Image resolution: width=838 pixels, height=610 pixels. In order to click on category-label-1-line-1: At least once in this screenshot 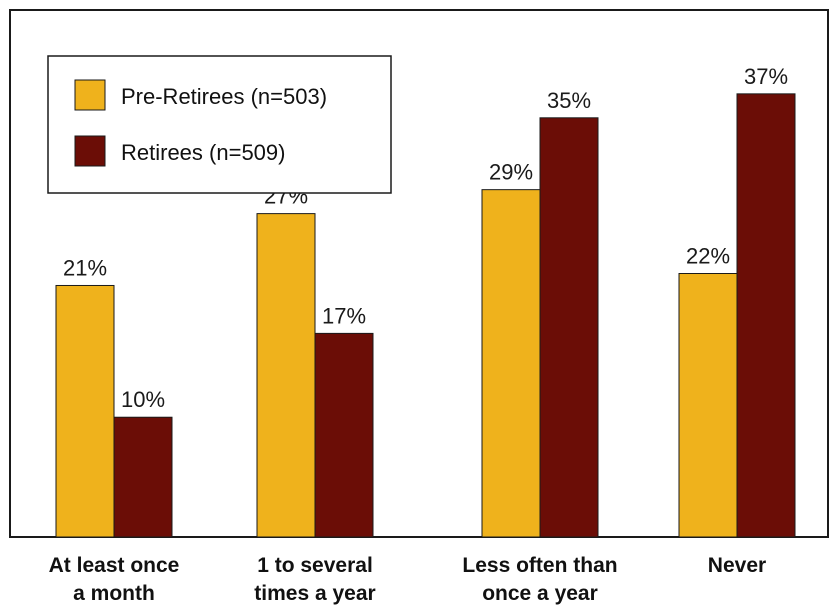, I will do `click(114, 565)`.